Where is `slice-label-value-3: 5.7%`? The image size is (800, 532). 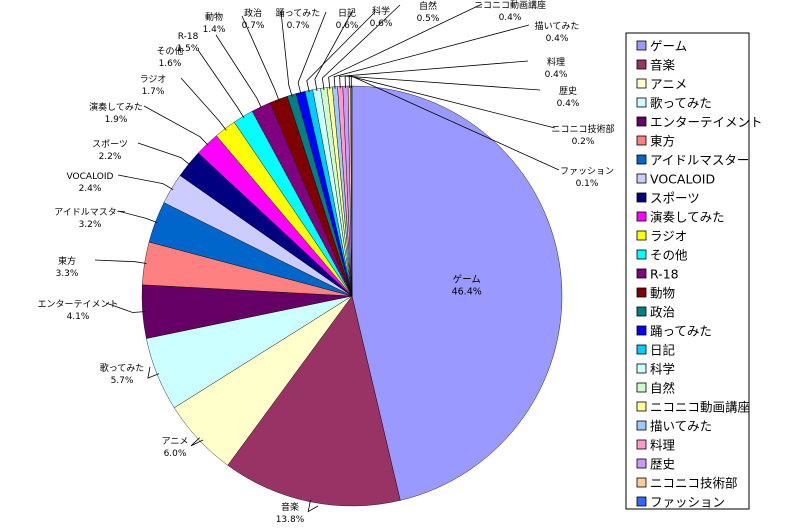
slice-label-value-3: 5.7% is located at coordinates (122, 381).